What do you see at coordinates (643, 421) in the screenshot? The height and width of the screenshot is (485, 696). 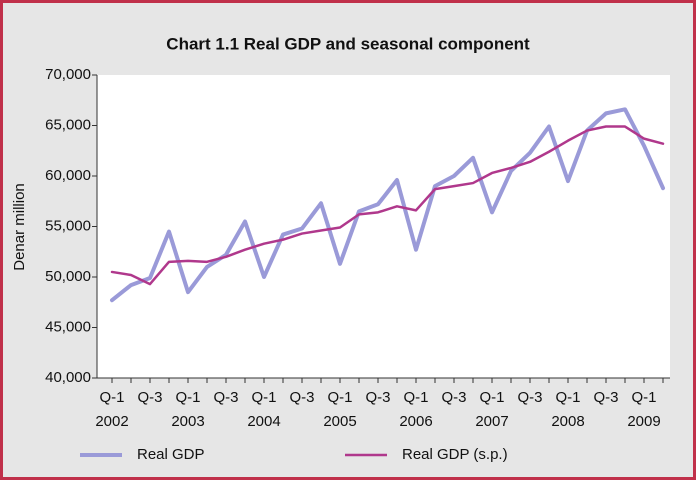 I see `x-year-label: 2009` at bounding box center [643, 421].